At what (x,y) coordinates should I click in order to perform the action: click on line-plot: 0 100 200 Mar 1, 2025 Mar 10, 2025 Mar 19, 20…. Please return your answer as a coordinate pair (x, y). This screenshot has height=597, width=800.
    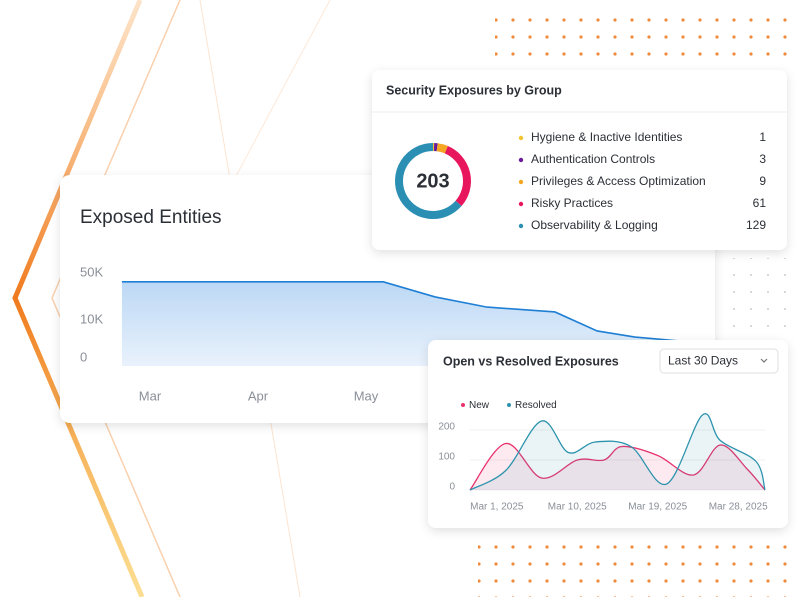
    Looking at the image, I should click on (603, 456).